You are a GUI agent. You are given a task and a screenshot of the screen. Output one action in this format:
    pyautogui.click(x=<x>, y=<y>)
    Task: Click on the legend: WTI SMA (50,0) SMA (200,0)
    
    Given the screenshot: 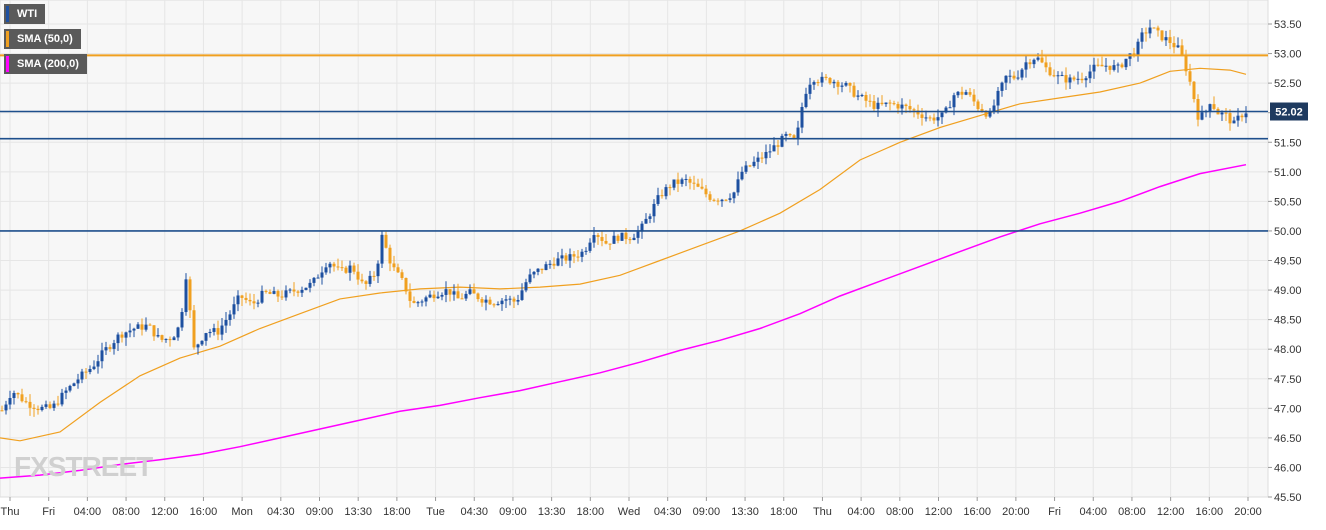 What is the action you would take?
    pyautogui.click(x=45, y=41)
    